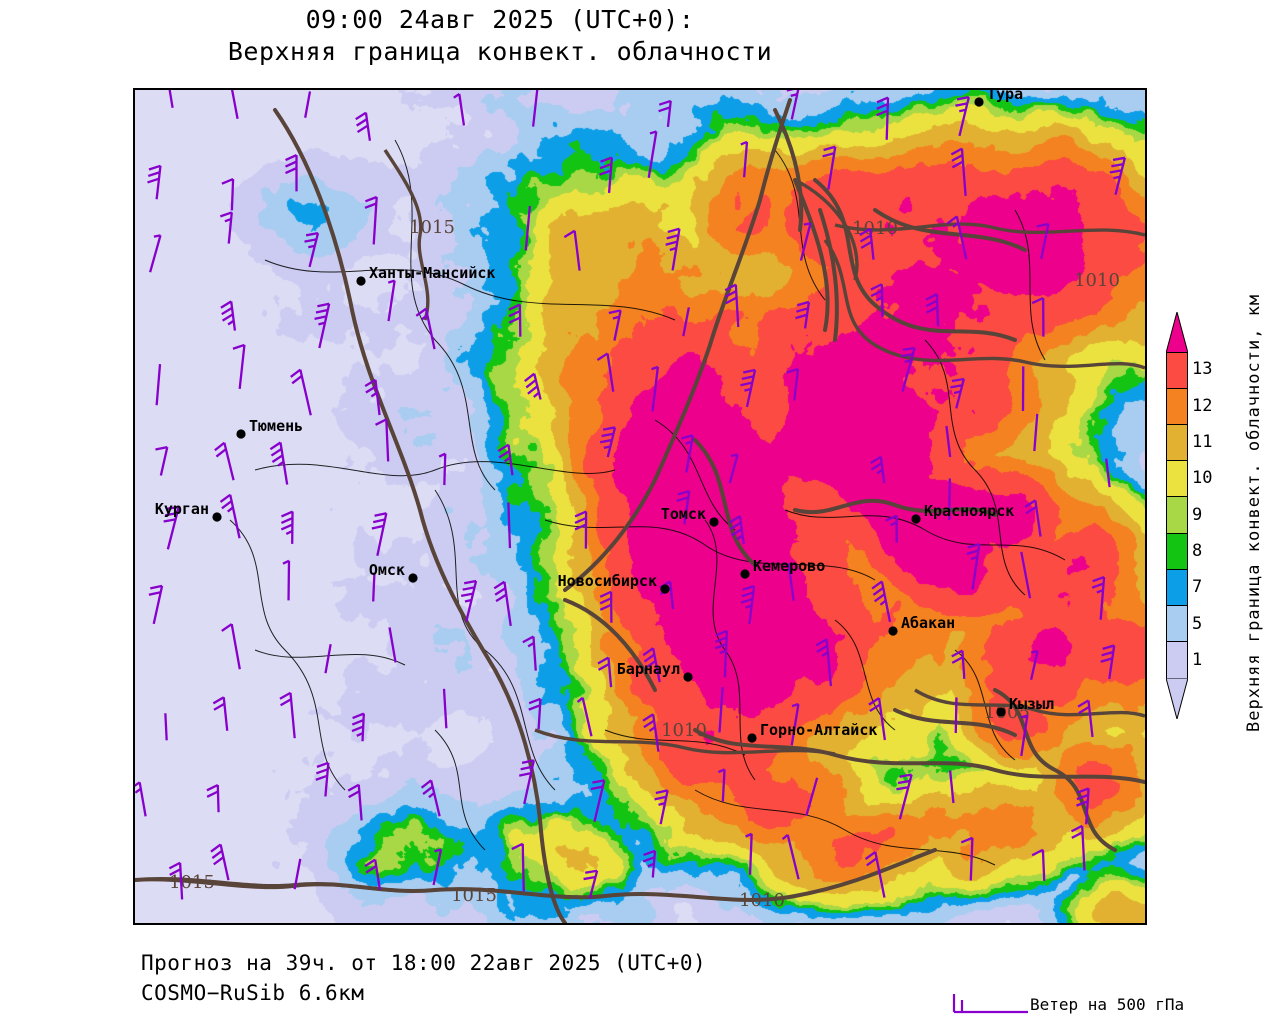  What do you see at coordinates (1005, 96) in the screenshot?
I see `city-label: Тура` at bounding box center [1005, 96].